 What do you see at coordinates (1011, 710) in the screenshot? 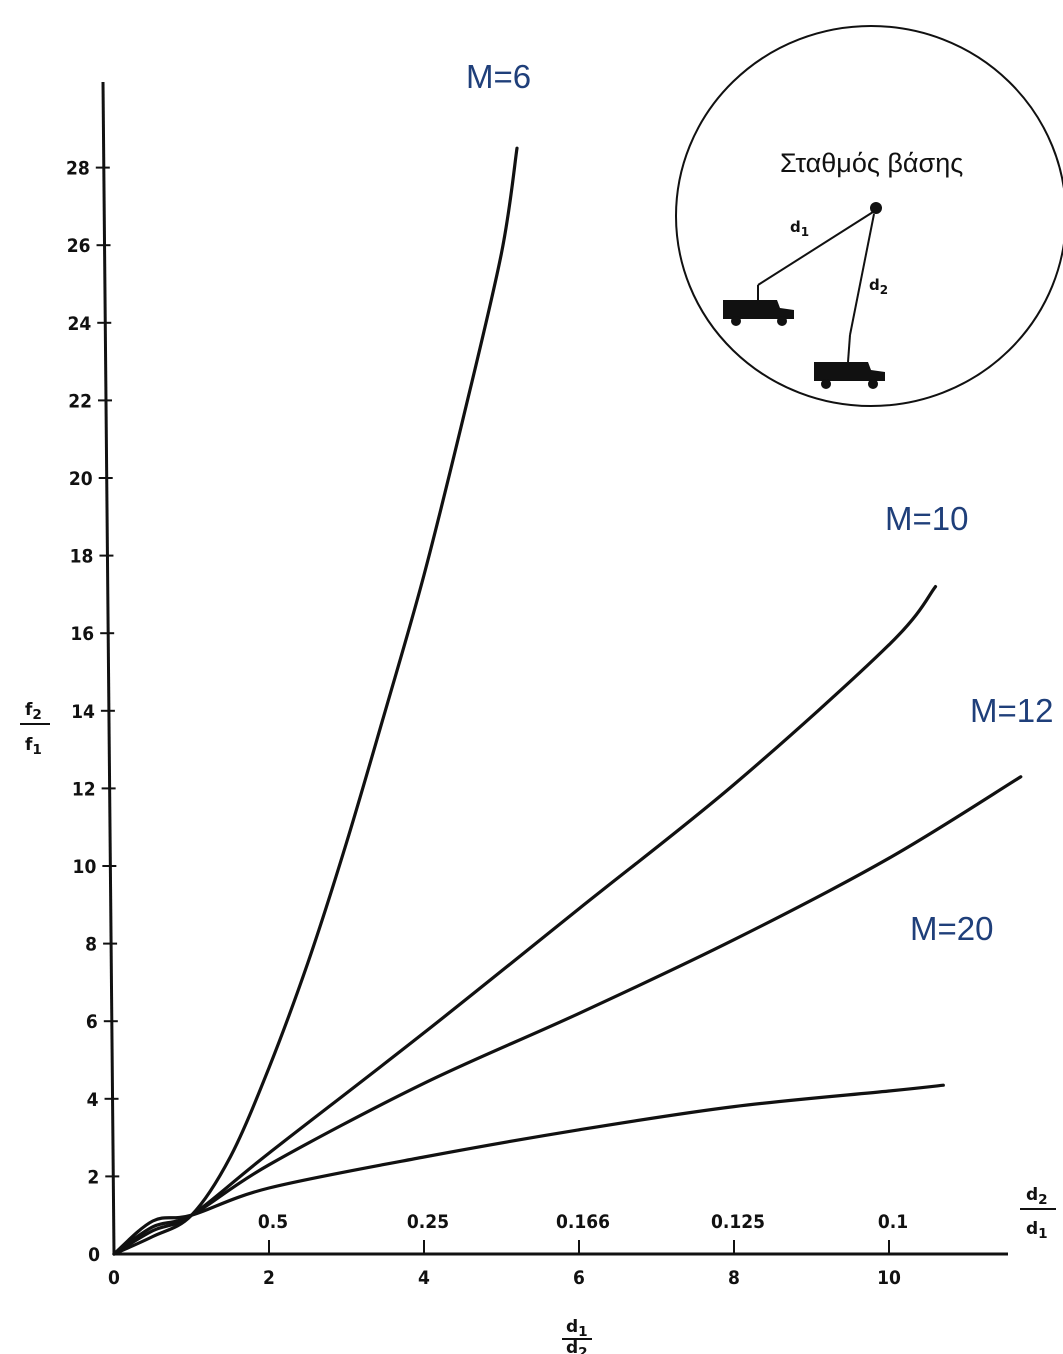
I see `series-label-m12: M=12` at bounding box center [1011, 710].